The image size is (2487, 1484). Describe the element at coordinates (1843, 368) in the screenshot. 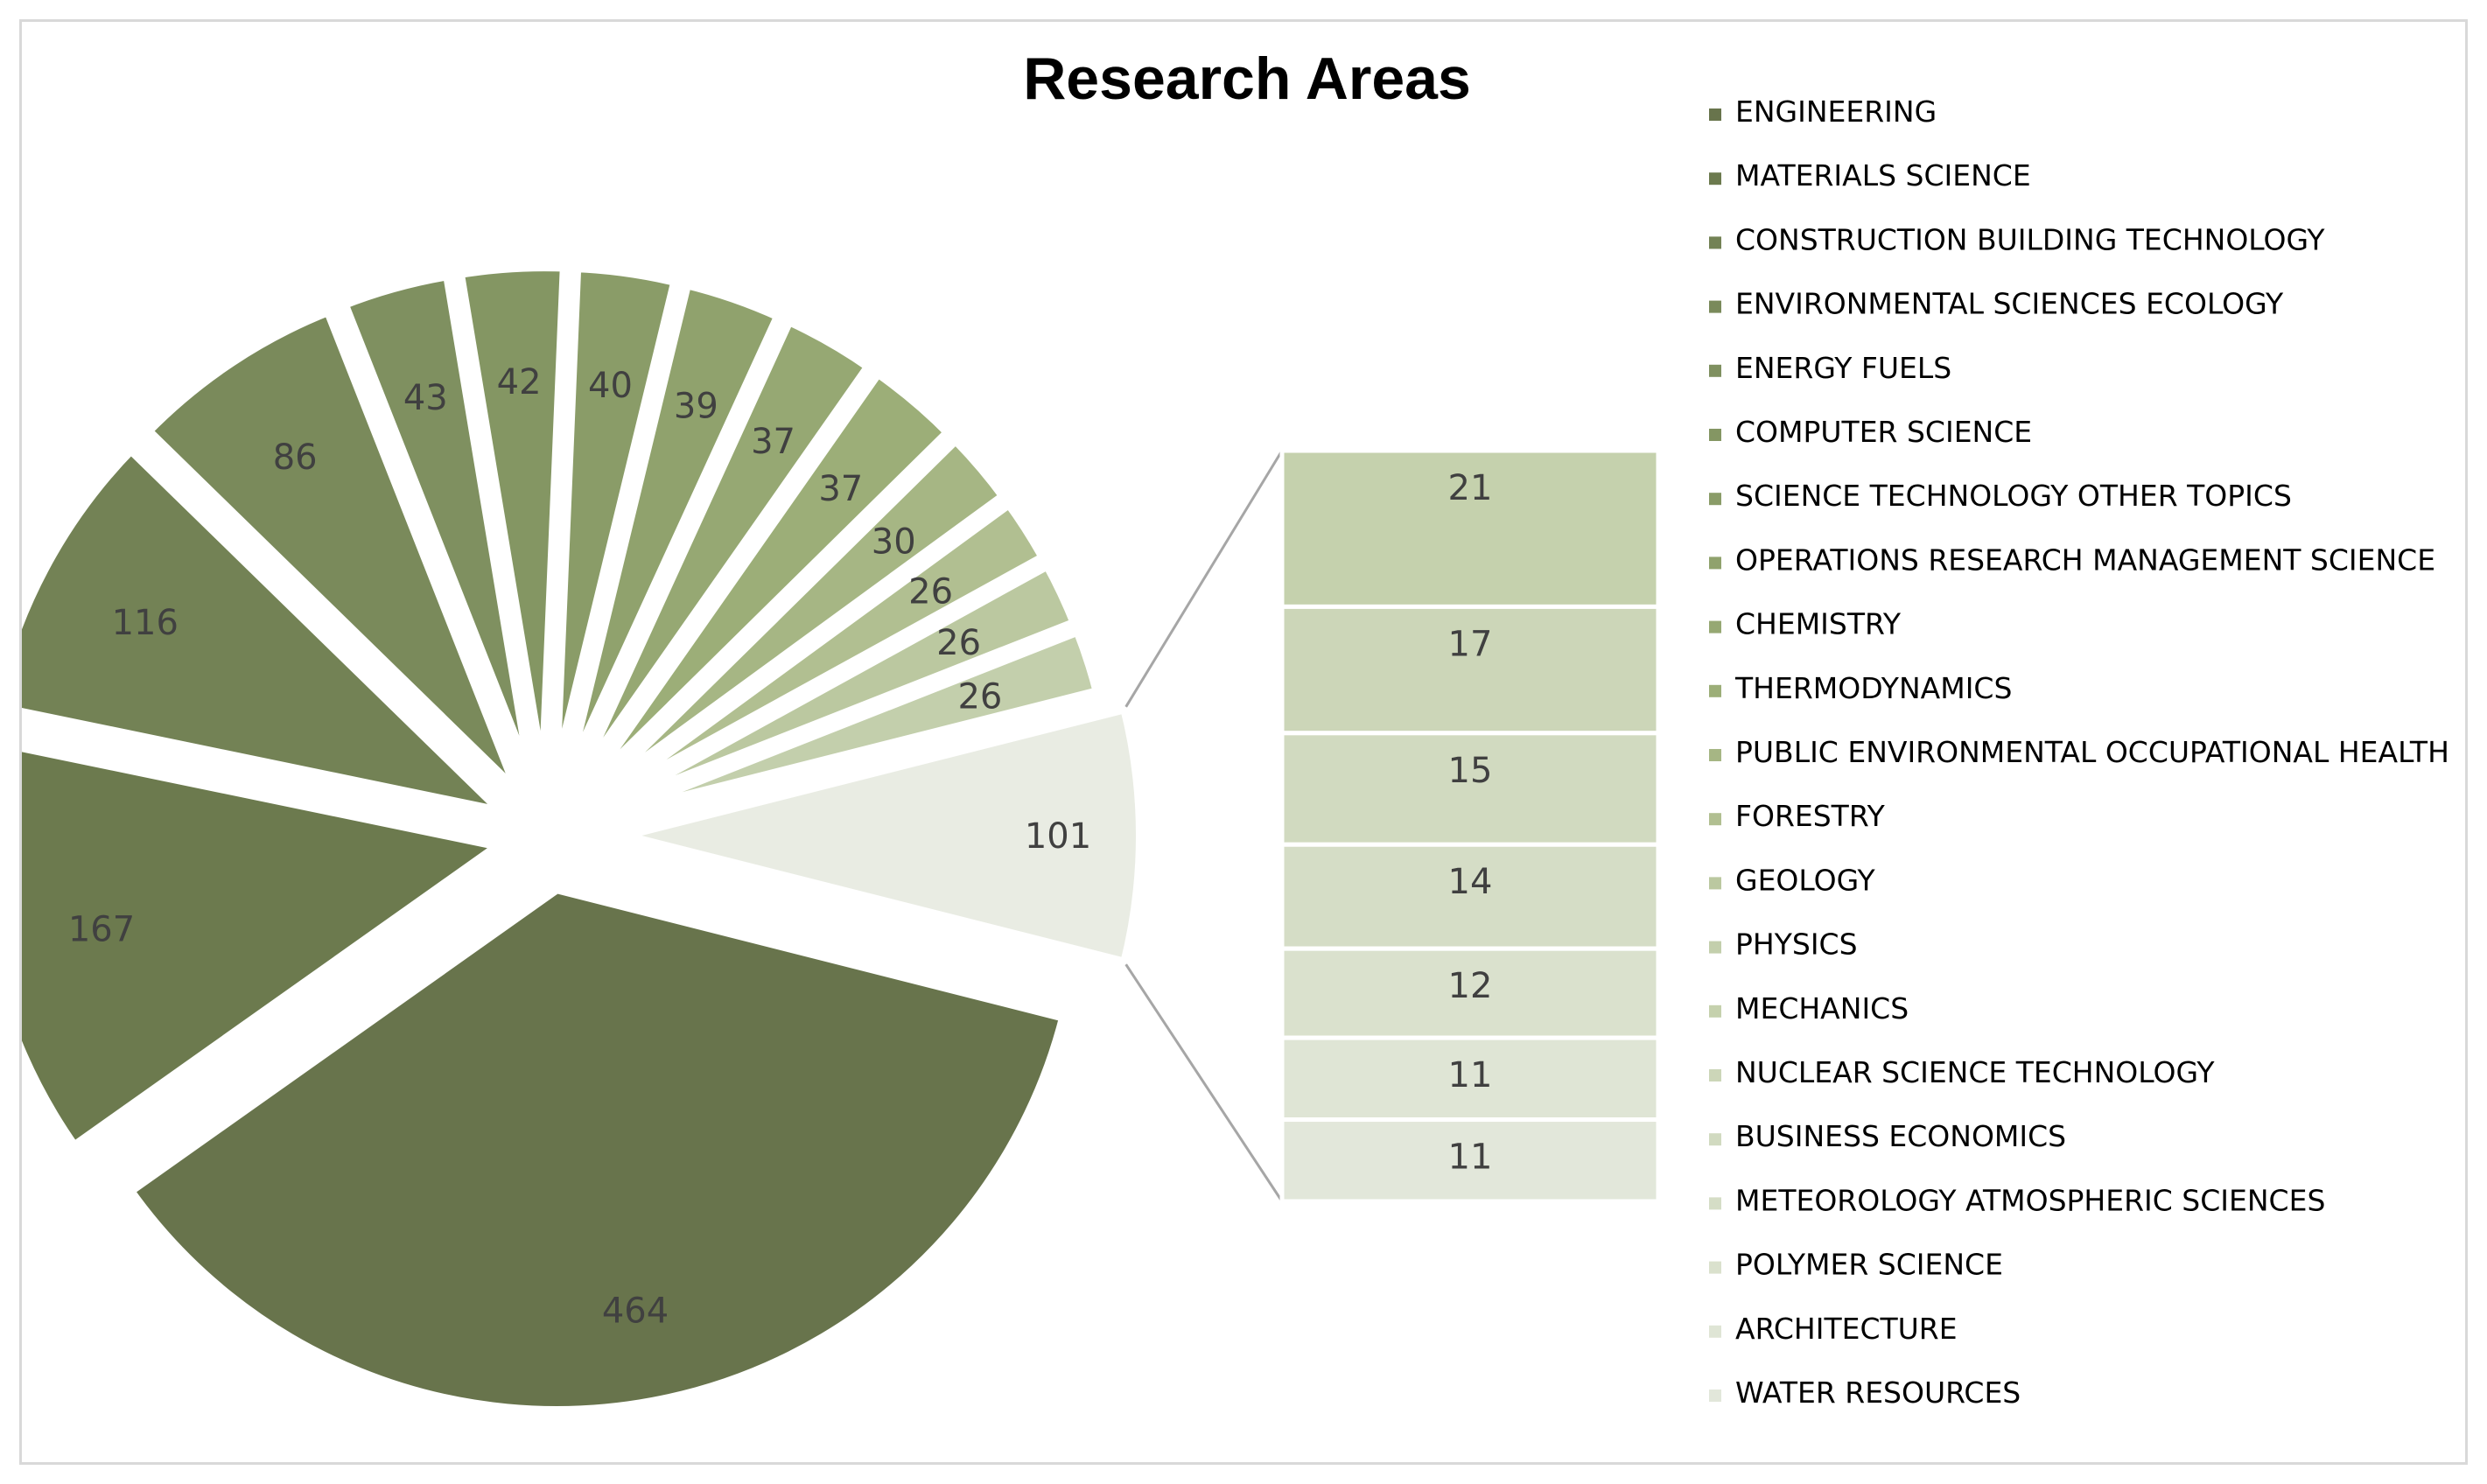

I see `legend-label-4: ENERGY FUELS` at that location.